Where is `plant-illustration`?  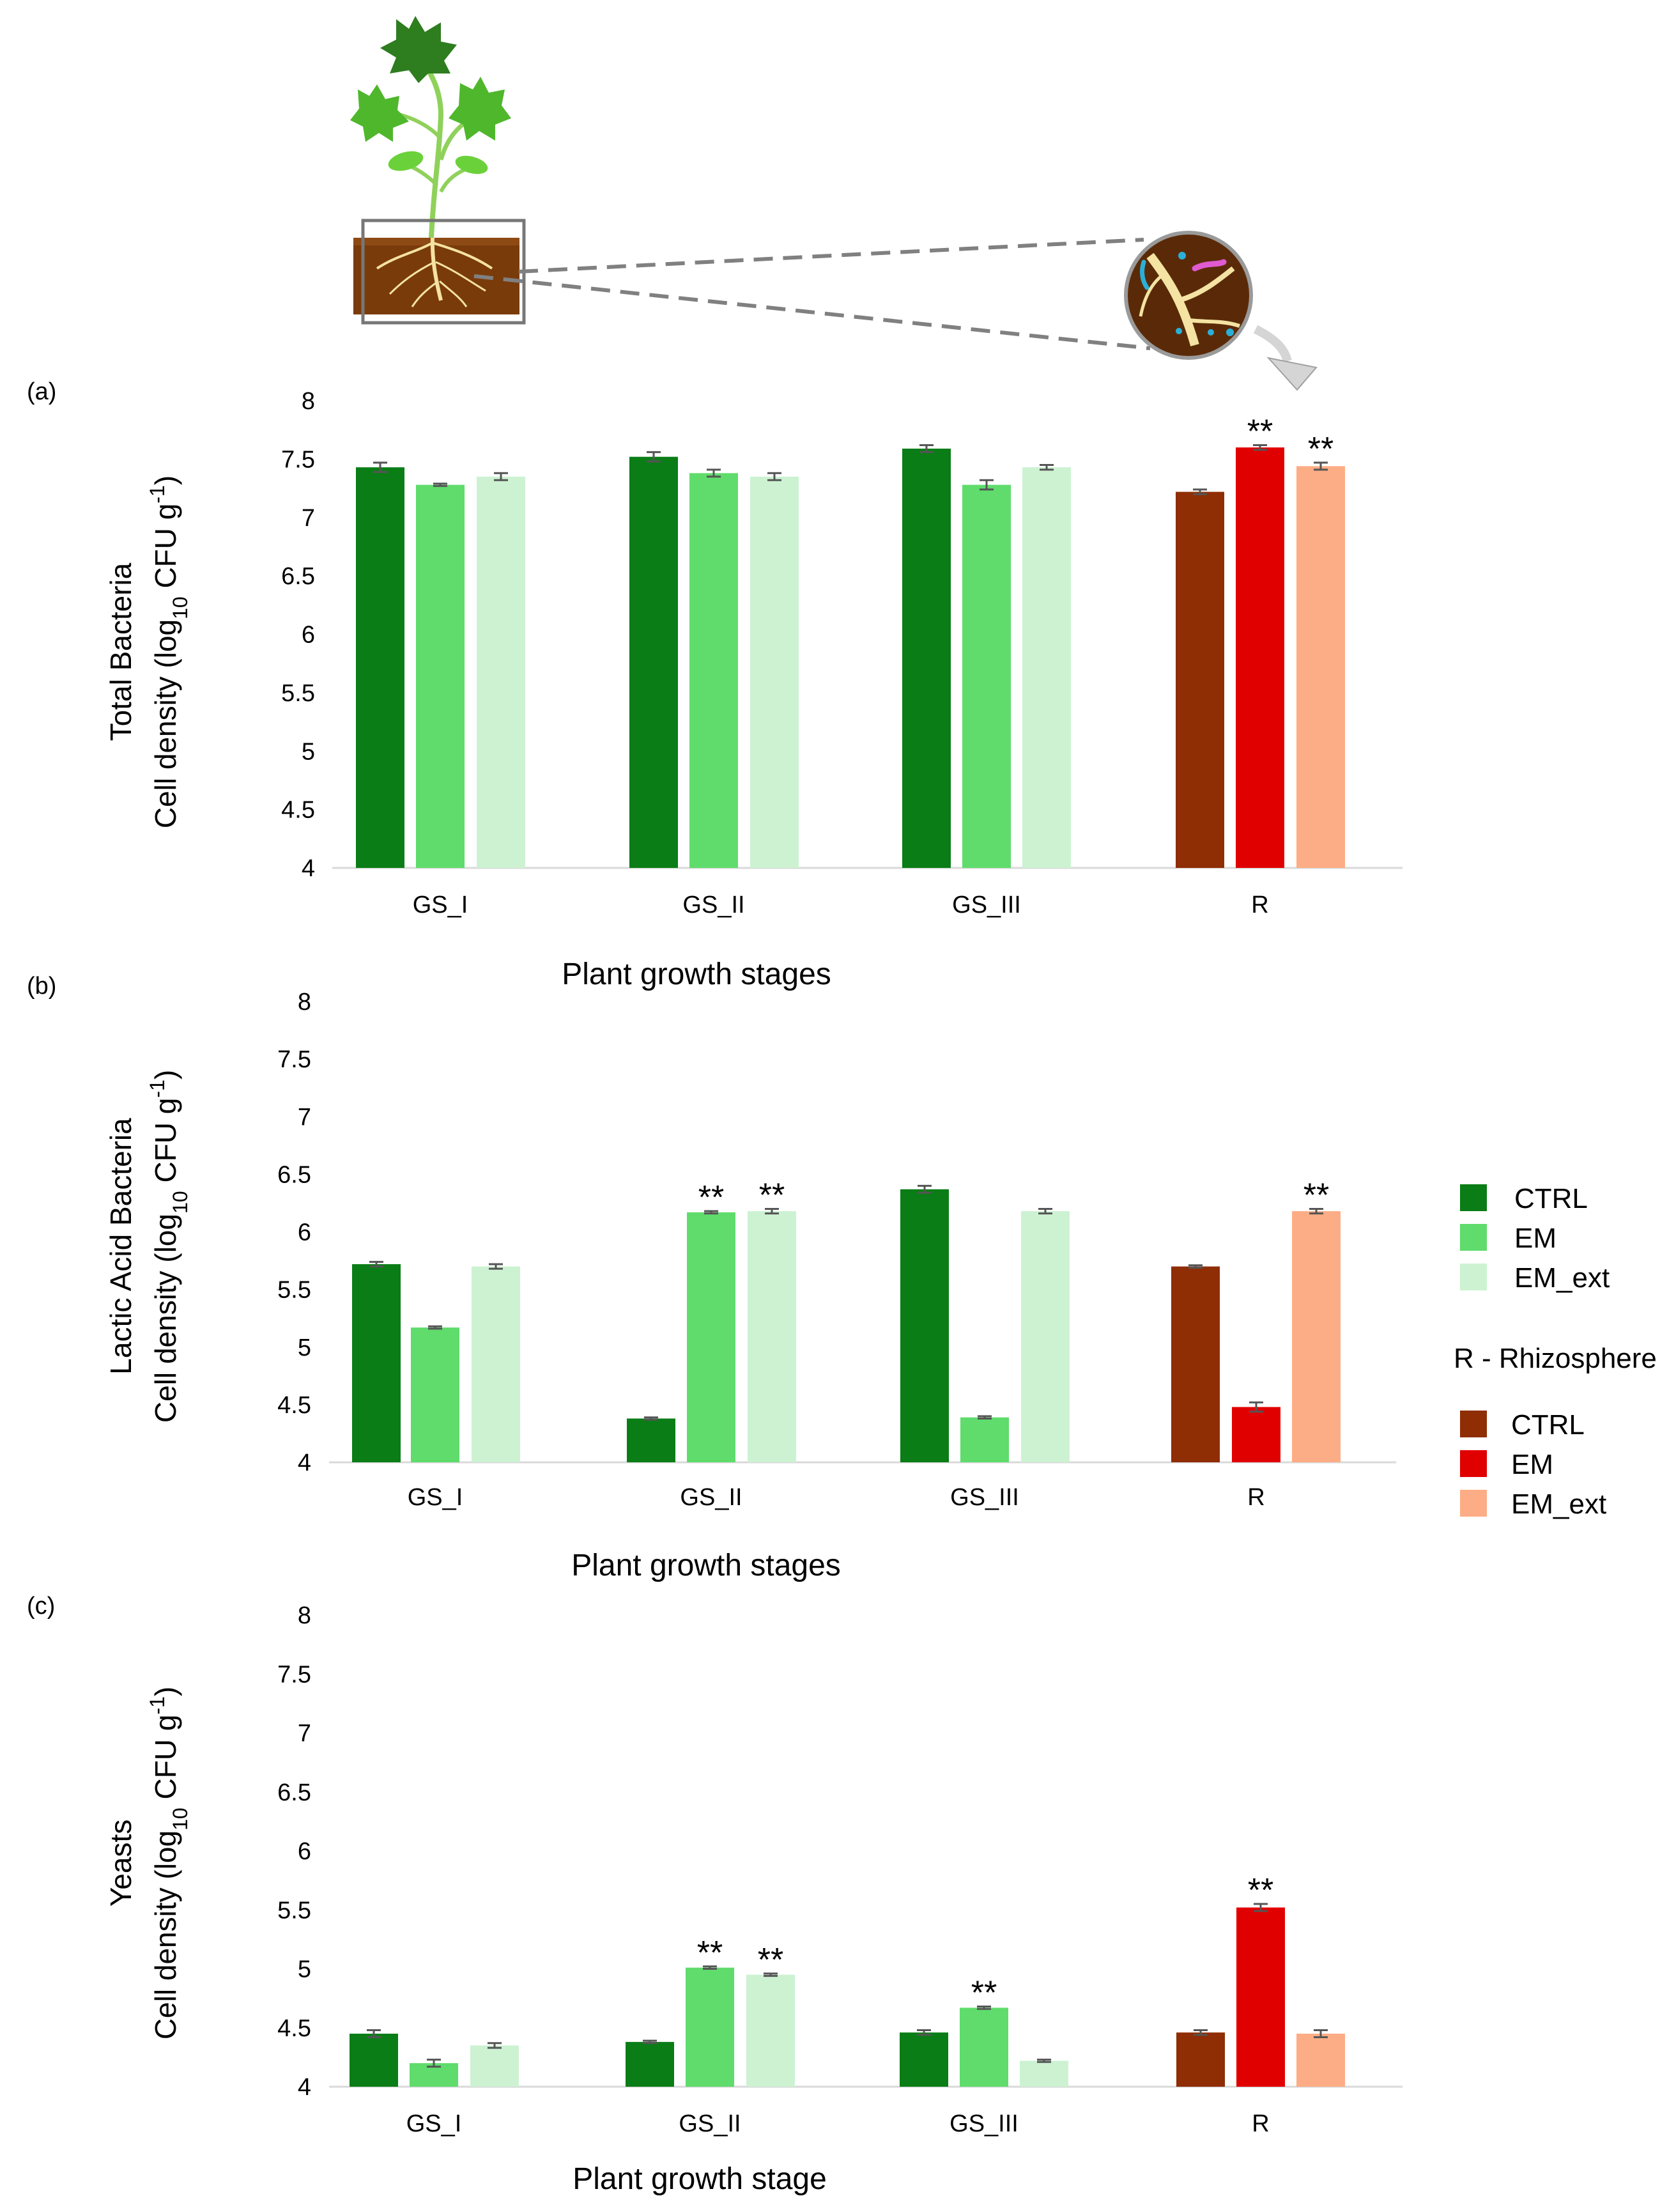 plant-illustration is located at coordinates (834, 203).